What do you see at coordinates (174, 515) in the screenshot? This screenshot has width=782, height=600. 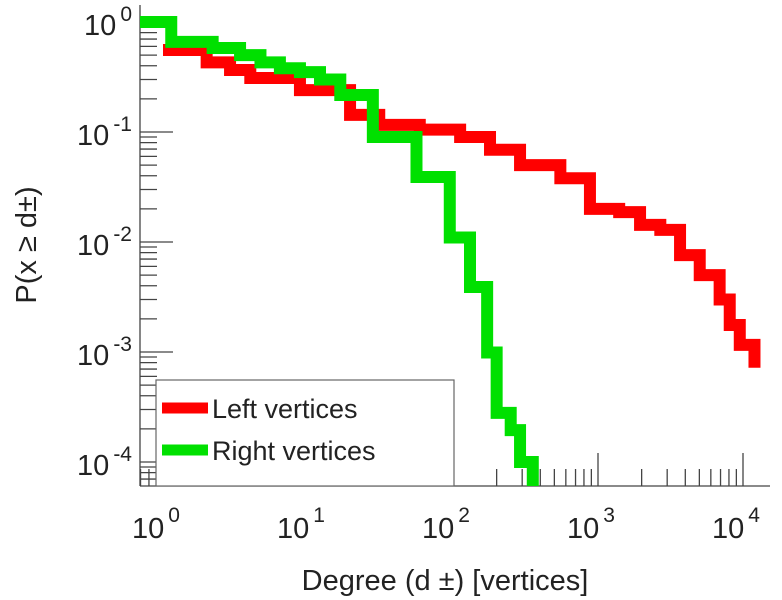 I see `x-tick-exponent: 0` at bounding box center [174, 515].